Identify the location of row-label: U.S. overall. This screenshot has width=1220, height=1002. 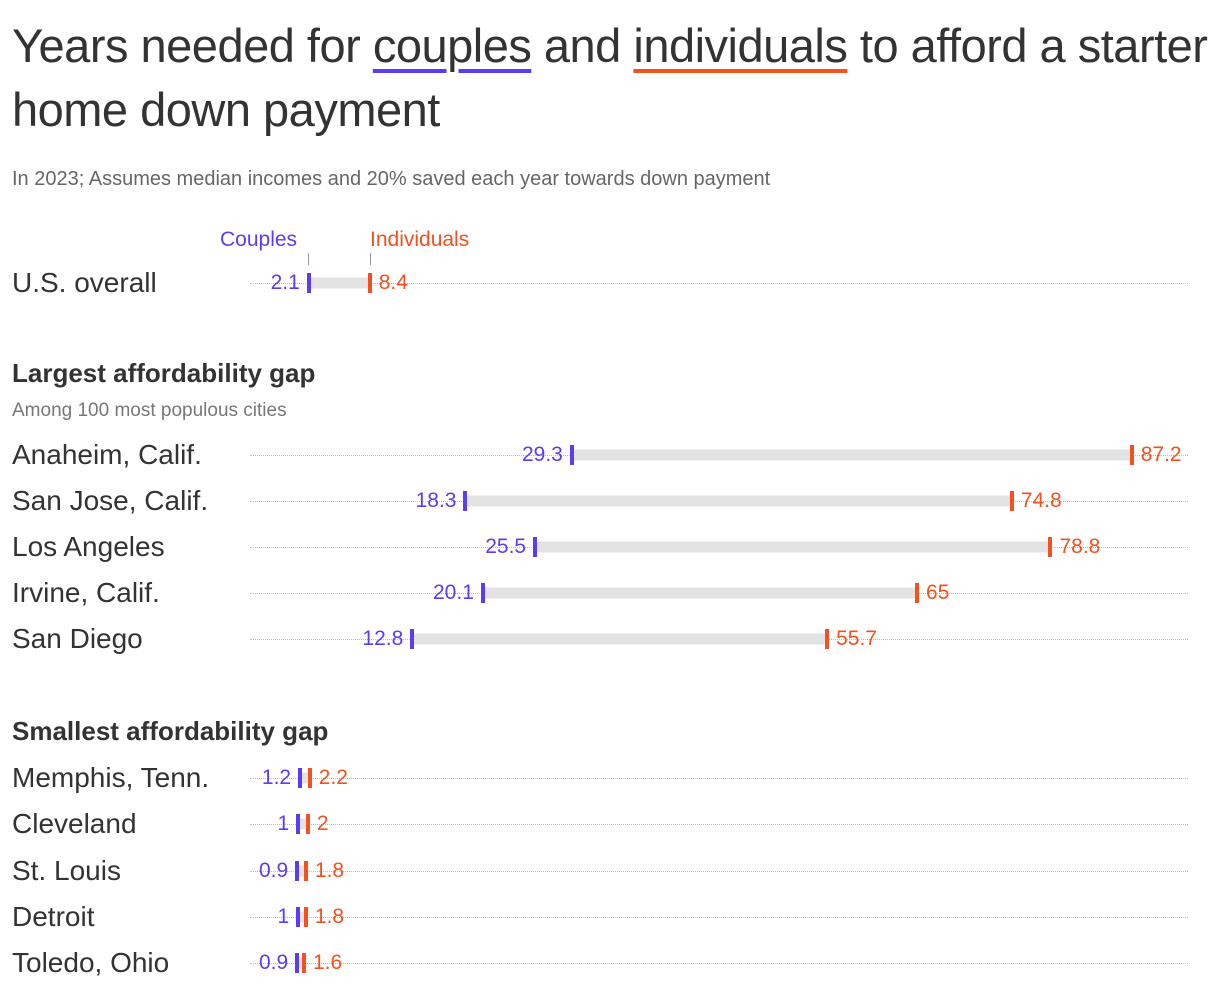
(84, 282).